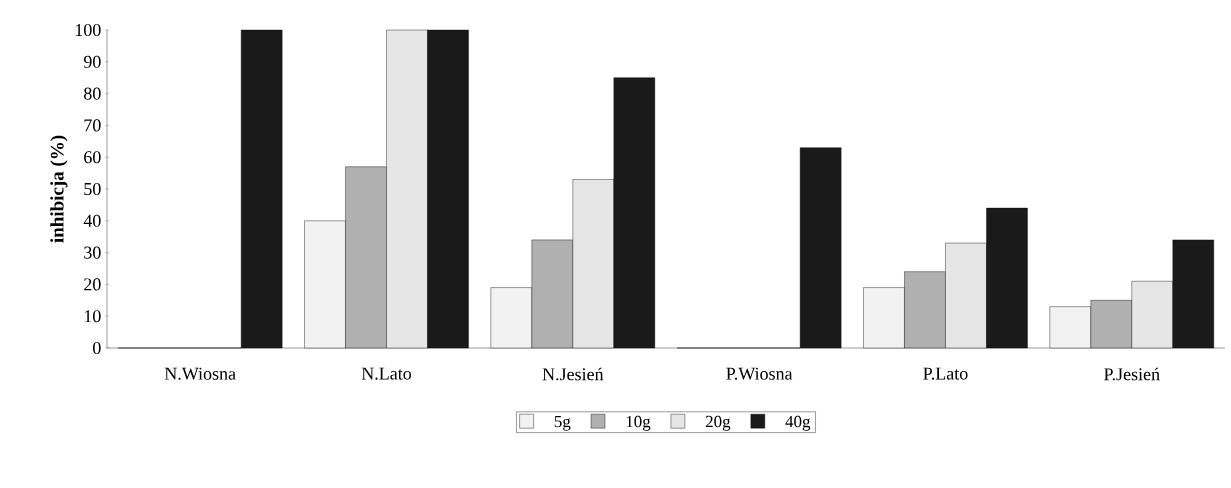 The width and height of the screenshot is (1231, 488). I want to click on y-tick-label: 10, so click(92, 316).